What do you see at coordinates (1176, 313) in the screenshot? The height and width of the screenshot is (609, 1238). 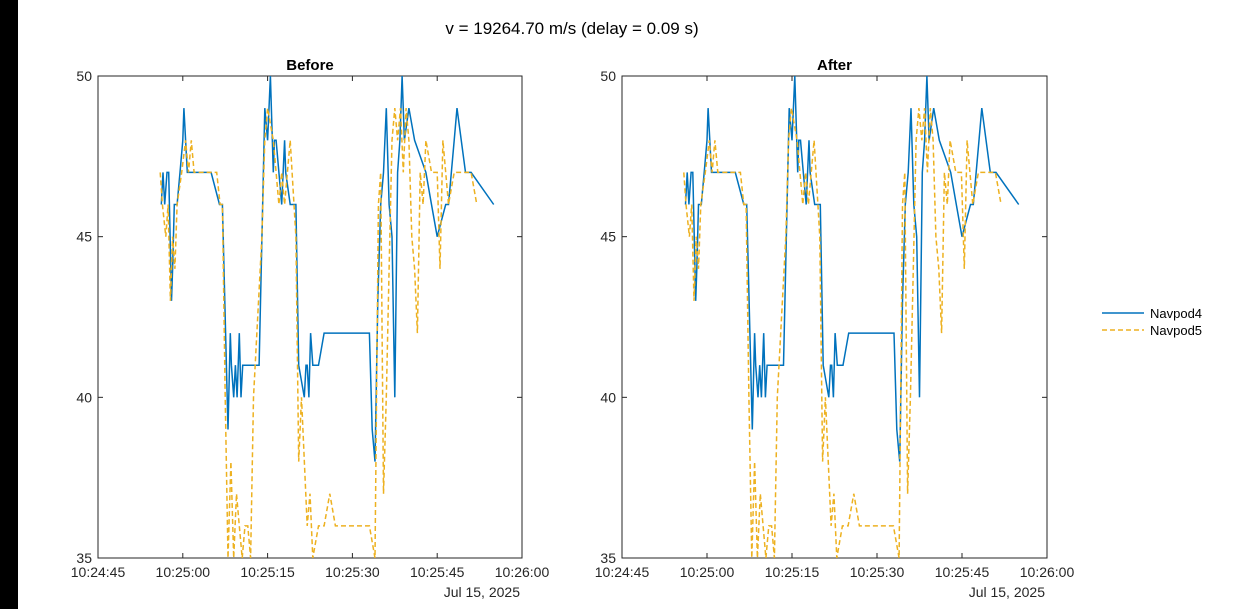 I see `legend-label-navpod4: Navpod4` at bounding box center [1176, 313].